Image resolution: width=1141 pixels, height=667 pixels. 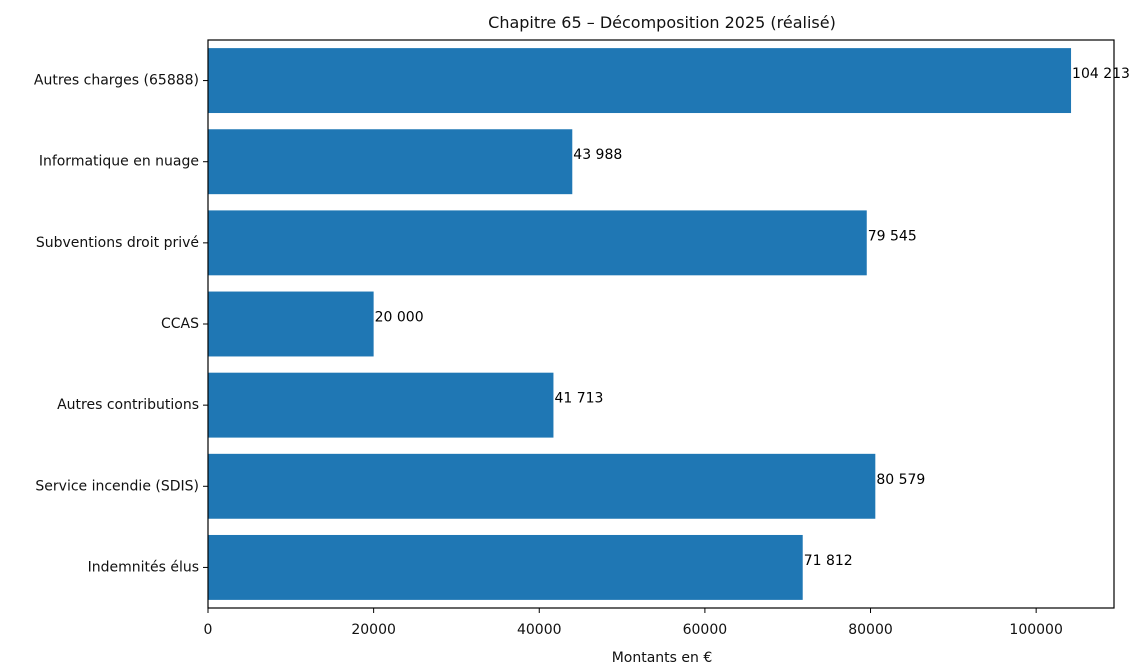 What do you see at coordinates (1101, 74) in the screenshot?
I see `data-label: 104 213` at bounding box center [1101, 74].